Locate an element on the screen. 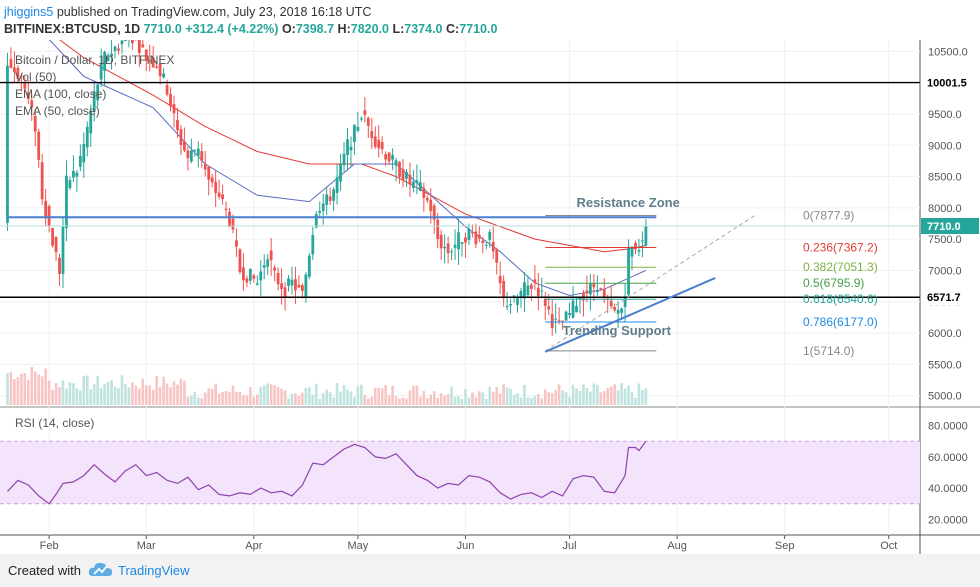  time-tick-label: May is located at coordinates (358, 546).